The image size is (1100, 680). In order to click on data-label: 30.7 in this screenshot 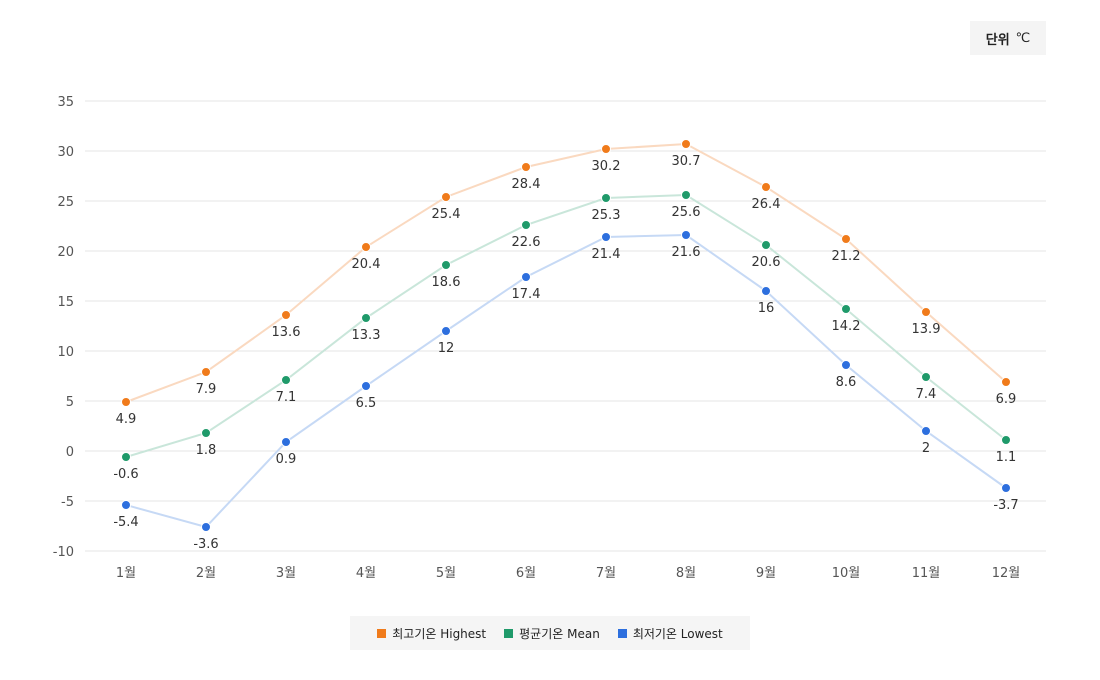, I will do `click(686, 161)`.